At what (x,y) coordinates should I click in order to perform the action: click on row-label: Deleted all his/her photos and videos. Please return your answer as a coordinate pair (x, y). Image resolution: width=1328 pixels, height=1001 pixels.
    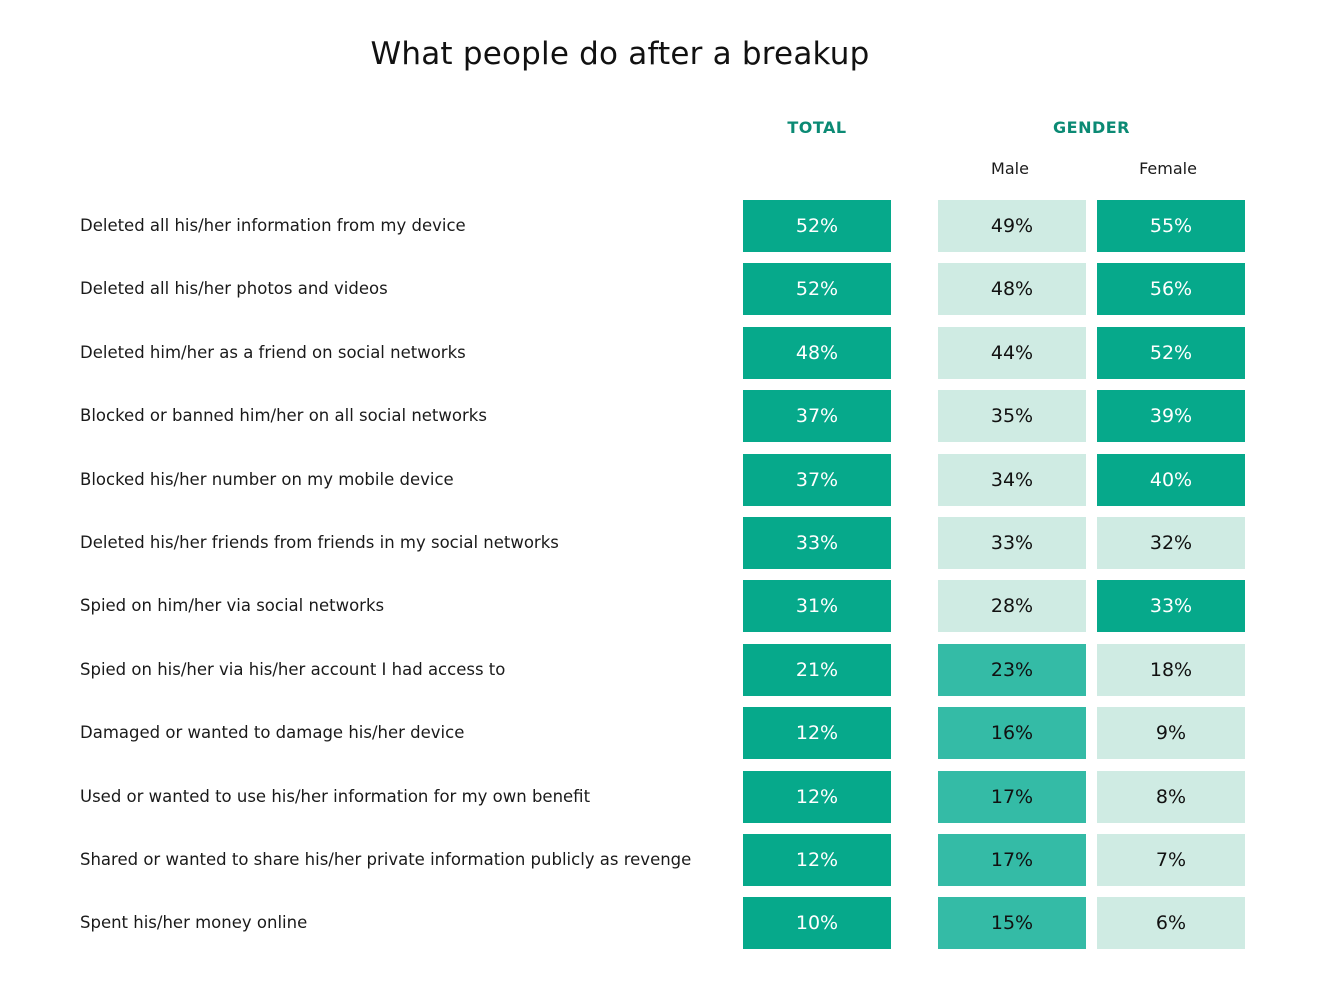
    Looking at the image, I should click on (234, 289).